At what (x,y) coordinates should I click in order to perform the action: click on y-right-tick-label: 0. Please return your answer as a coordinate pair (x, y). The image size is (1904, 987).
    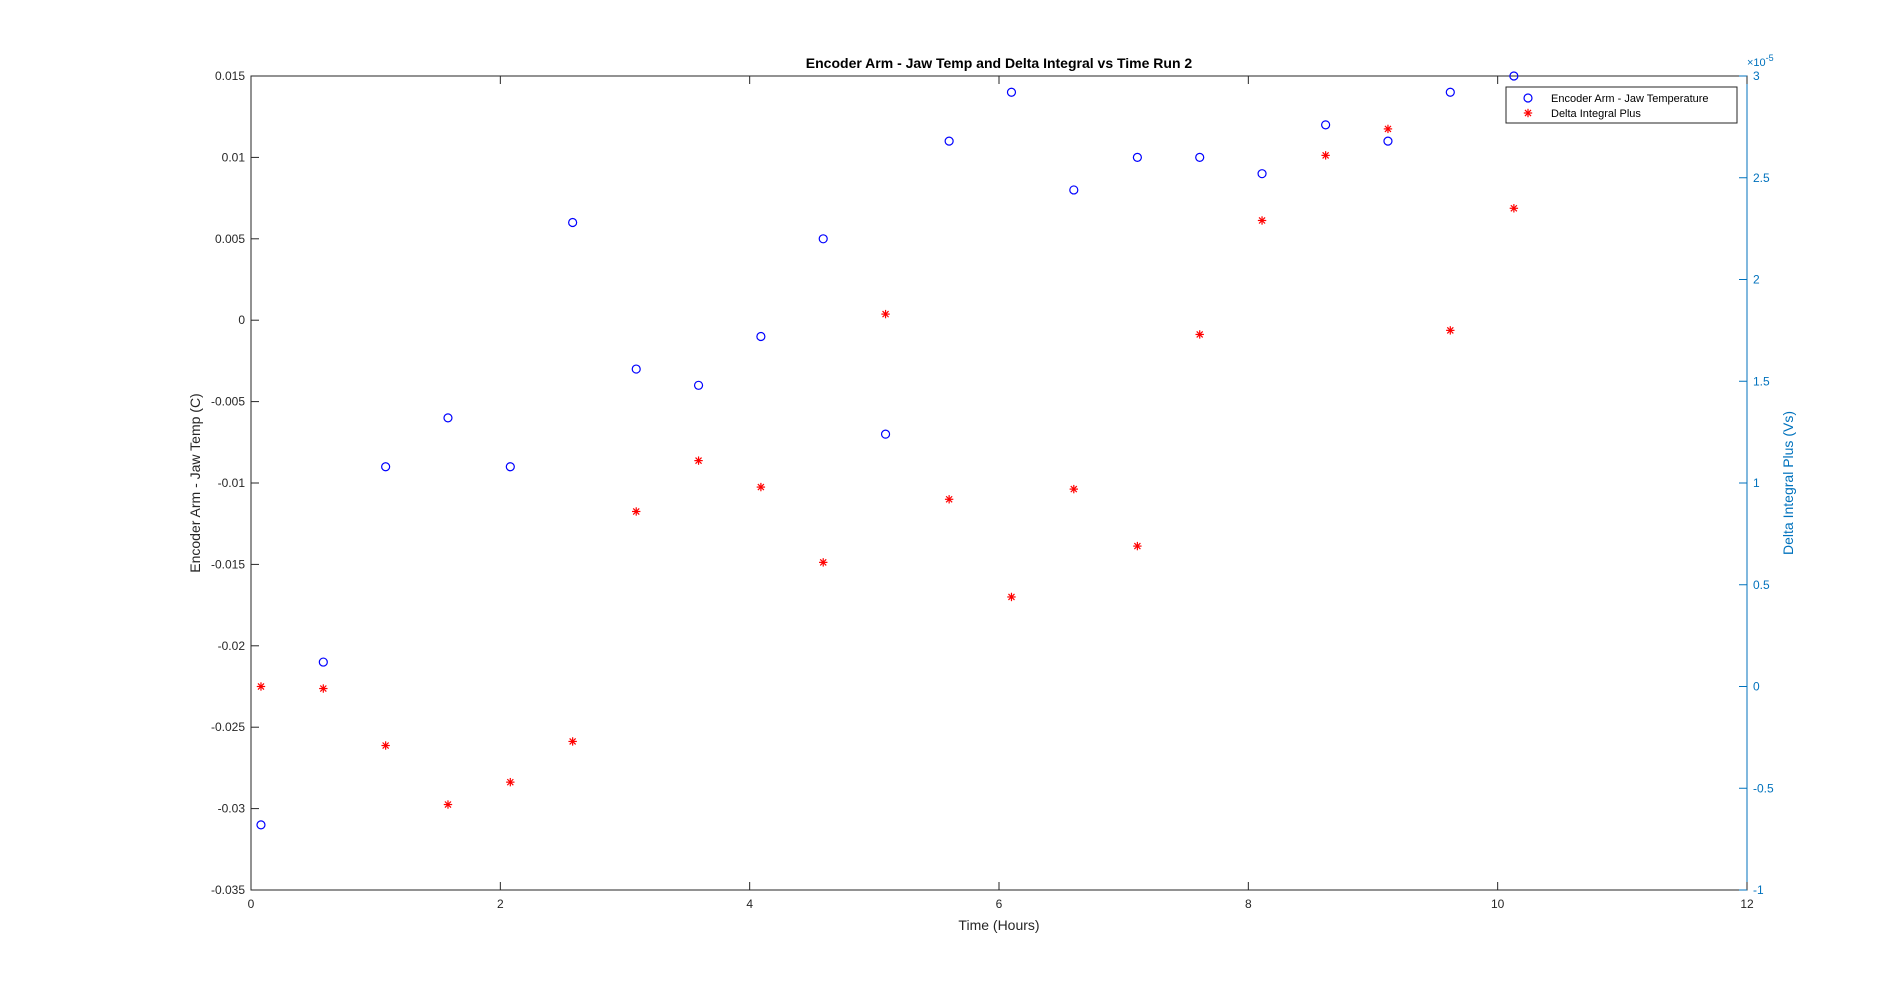
    Looking at the image, I should click on (1756, 687).